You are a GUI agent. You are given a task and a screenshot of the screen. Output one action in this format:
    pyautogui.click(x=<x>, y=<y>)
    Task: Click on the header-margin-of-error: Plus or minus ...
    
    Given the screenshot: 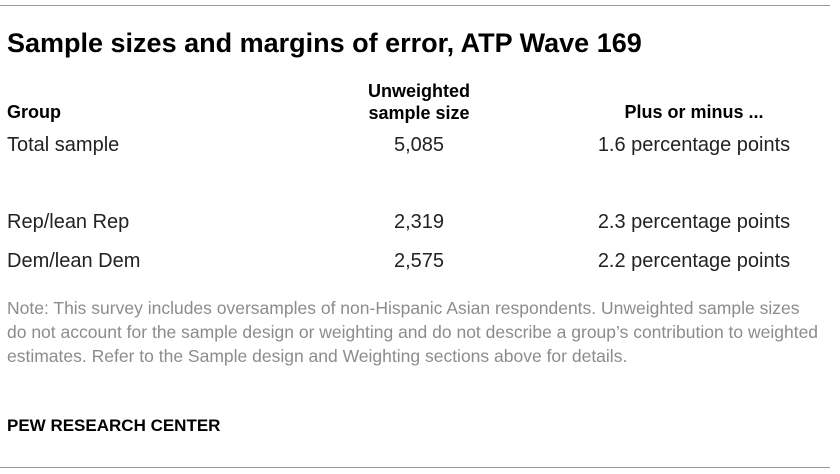 What is the action you would take?
    pyautogui.click(x=694, y=112)
    